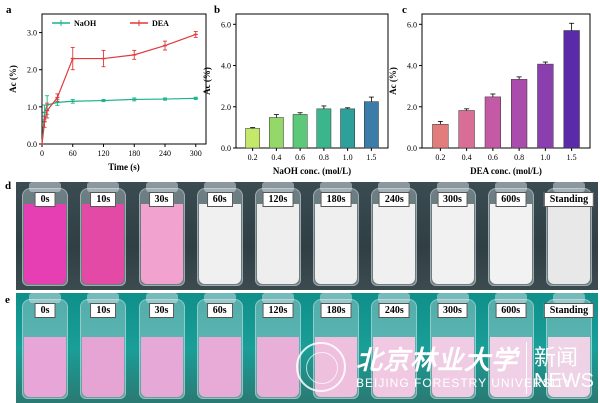  Describe the element at coordinates (556, 358) in the screenshot. I see `watermark-news-cn: 新闻` at that location.